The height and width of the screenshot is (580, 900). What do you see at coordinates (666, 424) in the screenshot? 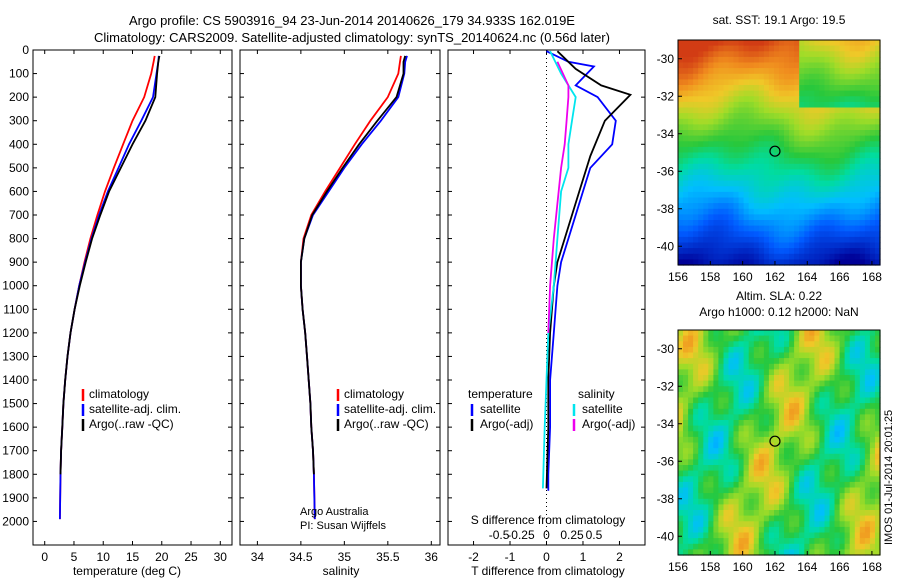
I see `y-tick-label: -34` at bounding box center [666, 424].